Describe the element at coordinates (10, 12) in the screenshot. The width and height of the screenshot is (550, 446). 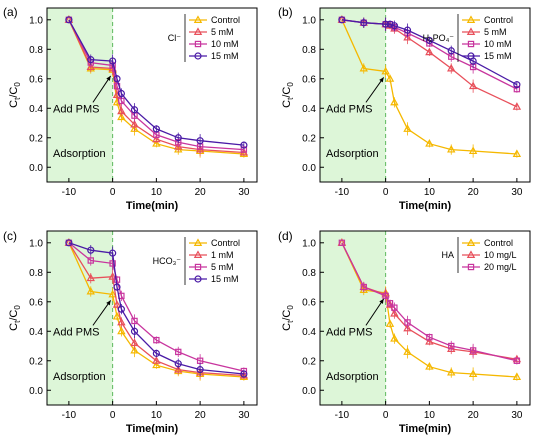
I see `panel-label: (a)` at that location.